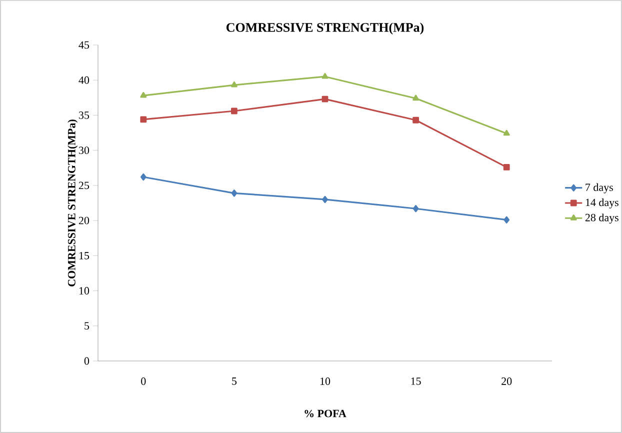 The image size is (622, 433). What do you see at coordinates (84, 290) in the screenshot?
I see `y-tick-label: 10` at bounding box center [84, 290].